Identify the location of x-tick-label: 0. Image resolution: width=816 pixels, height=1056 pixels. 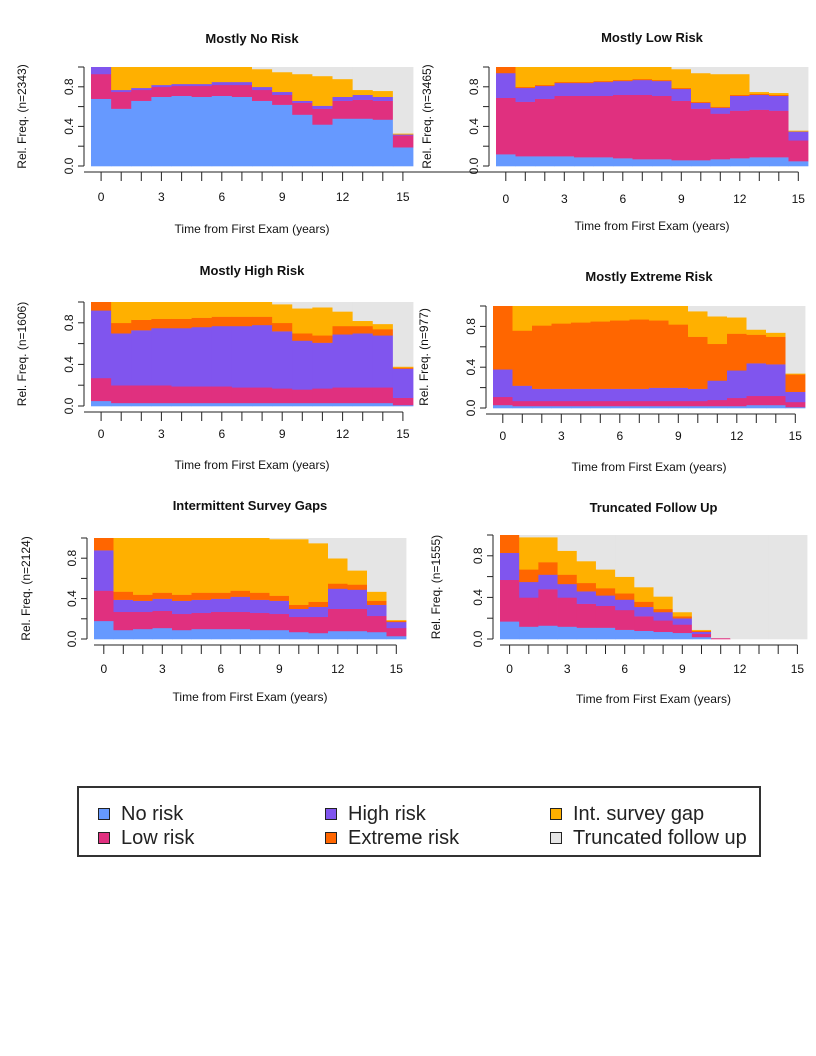
(101, 197).